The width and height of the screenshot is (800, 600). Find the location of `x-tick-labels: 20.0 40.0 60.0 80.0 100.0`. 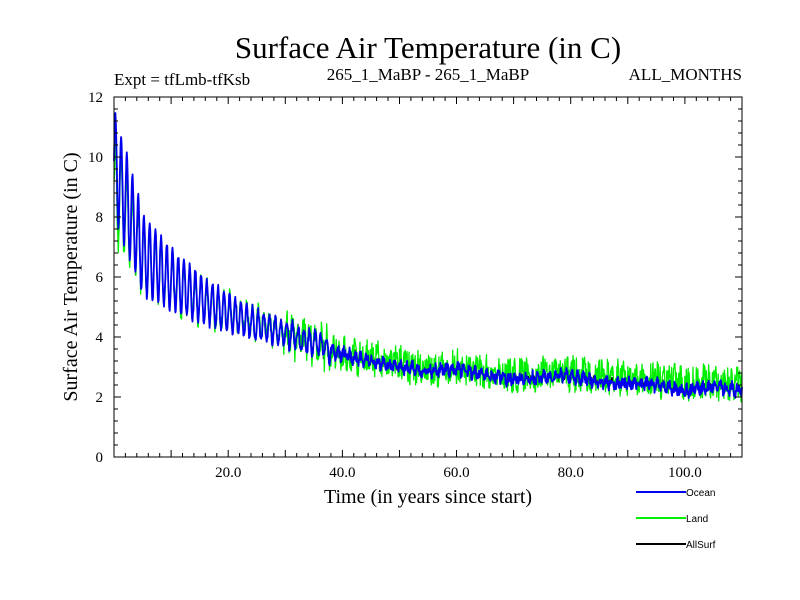

x-tick-labels: 20.0 40.0 60.0 80.0 100.0 is located at coordinates (458, 473).